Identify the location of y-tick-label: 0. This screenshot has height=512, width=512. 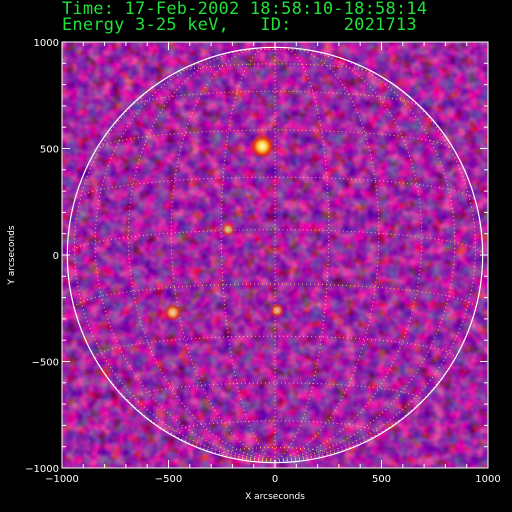
(56, 256).